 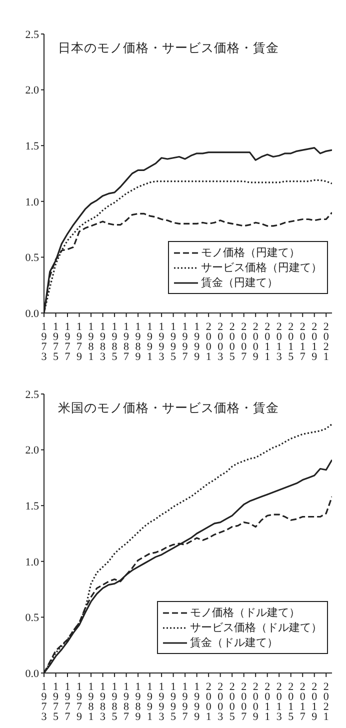 What do you see at coordinates (168, 48) in the screenshot?
I see `text: 日本のモノ価格・サービス価格・賃金` at bounding box center [168, 48].